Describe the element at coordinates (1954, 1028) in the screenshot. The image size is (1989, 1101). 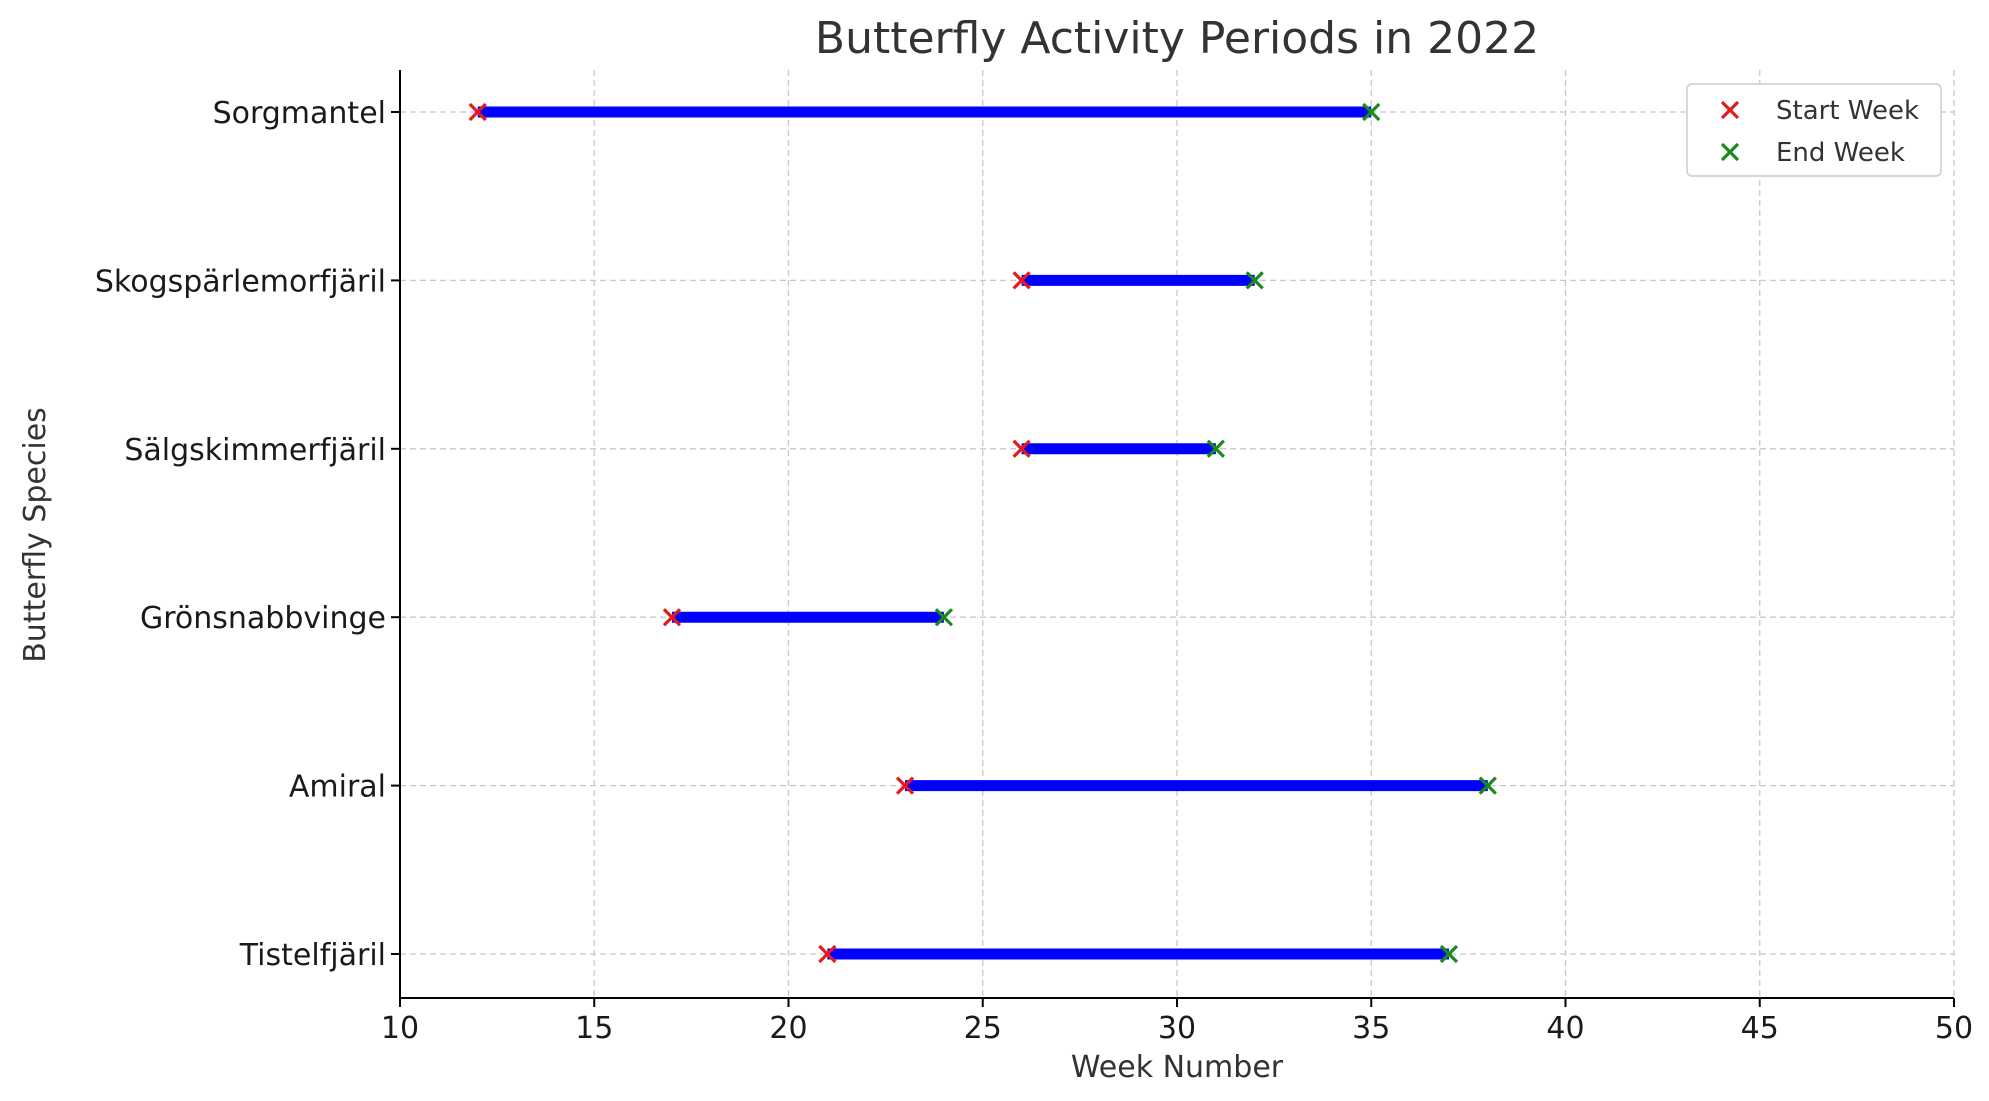
I see `x-tick-label: 50` at that location.